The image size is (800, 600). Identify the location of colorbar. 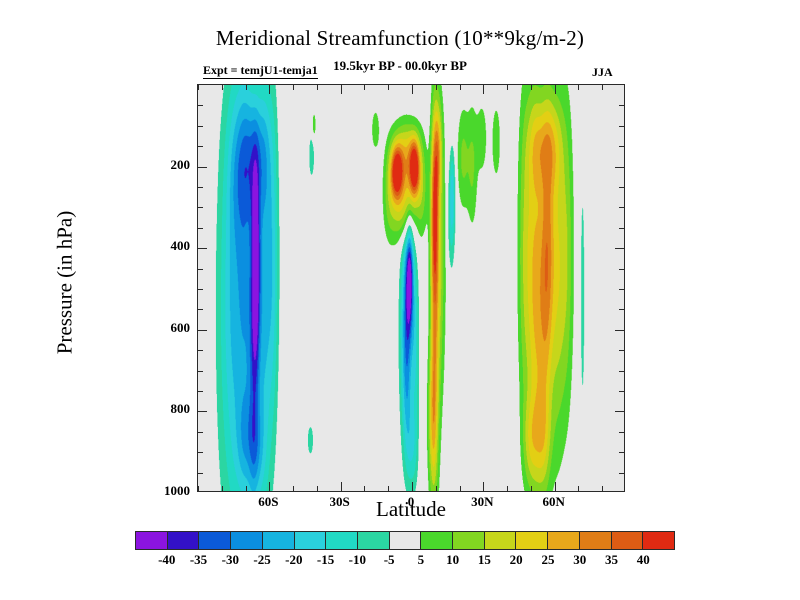
(405, 540).